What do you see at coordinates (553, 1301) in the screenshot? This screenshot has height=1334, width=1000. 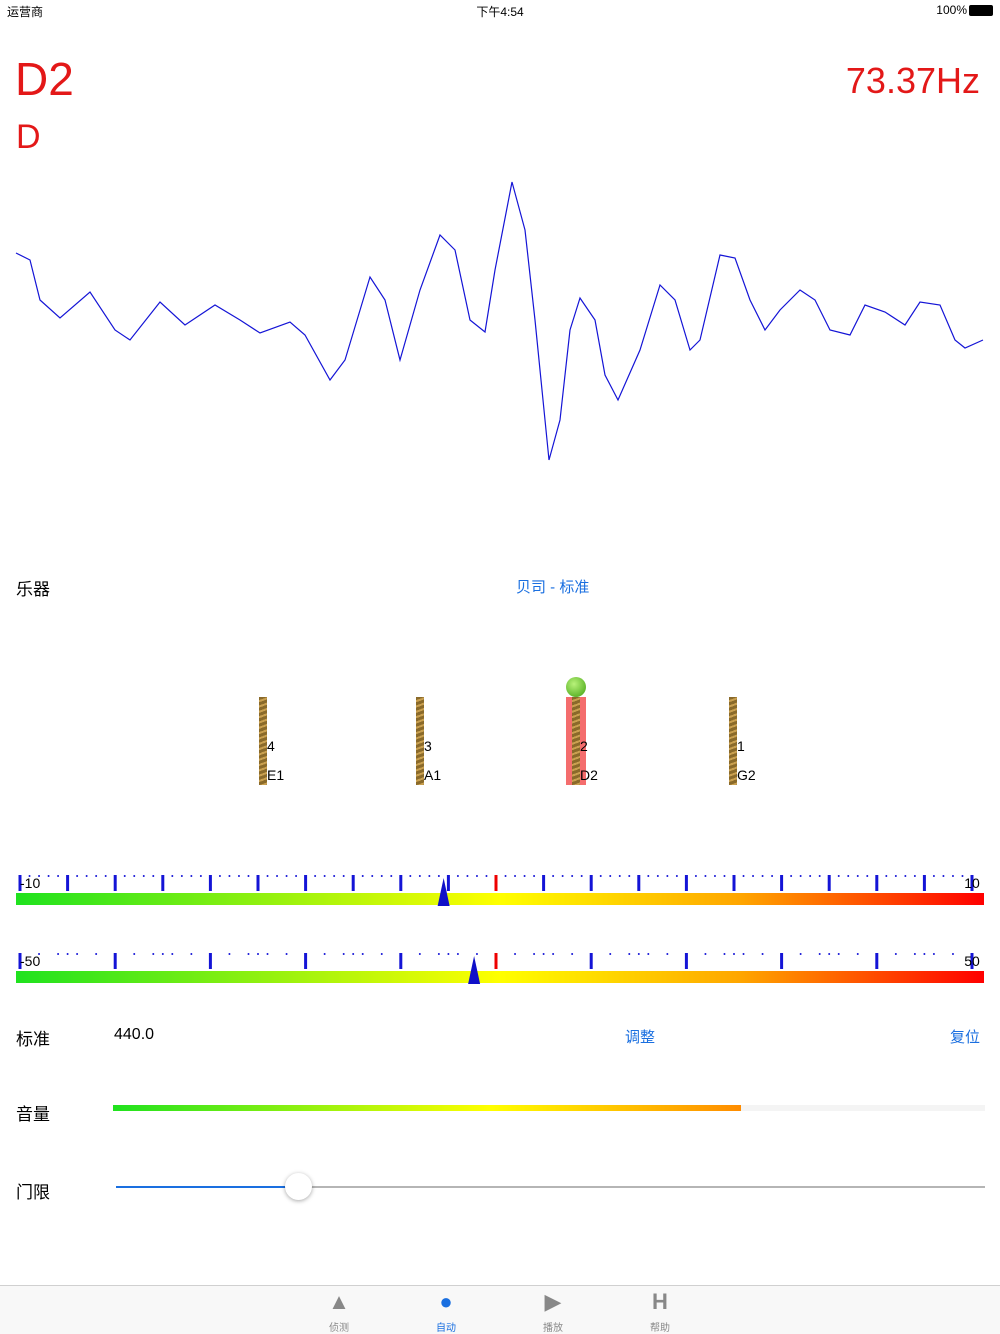 I see `tab-icon: ▶` at bounding box center [553, 1301].